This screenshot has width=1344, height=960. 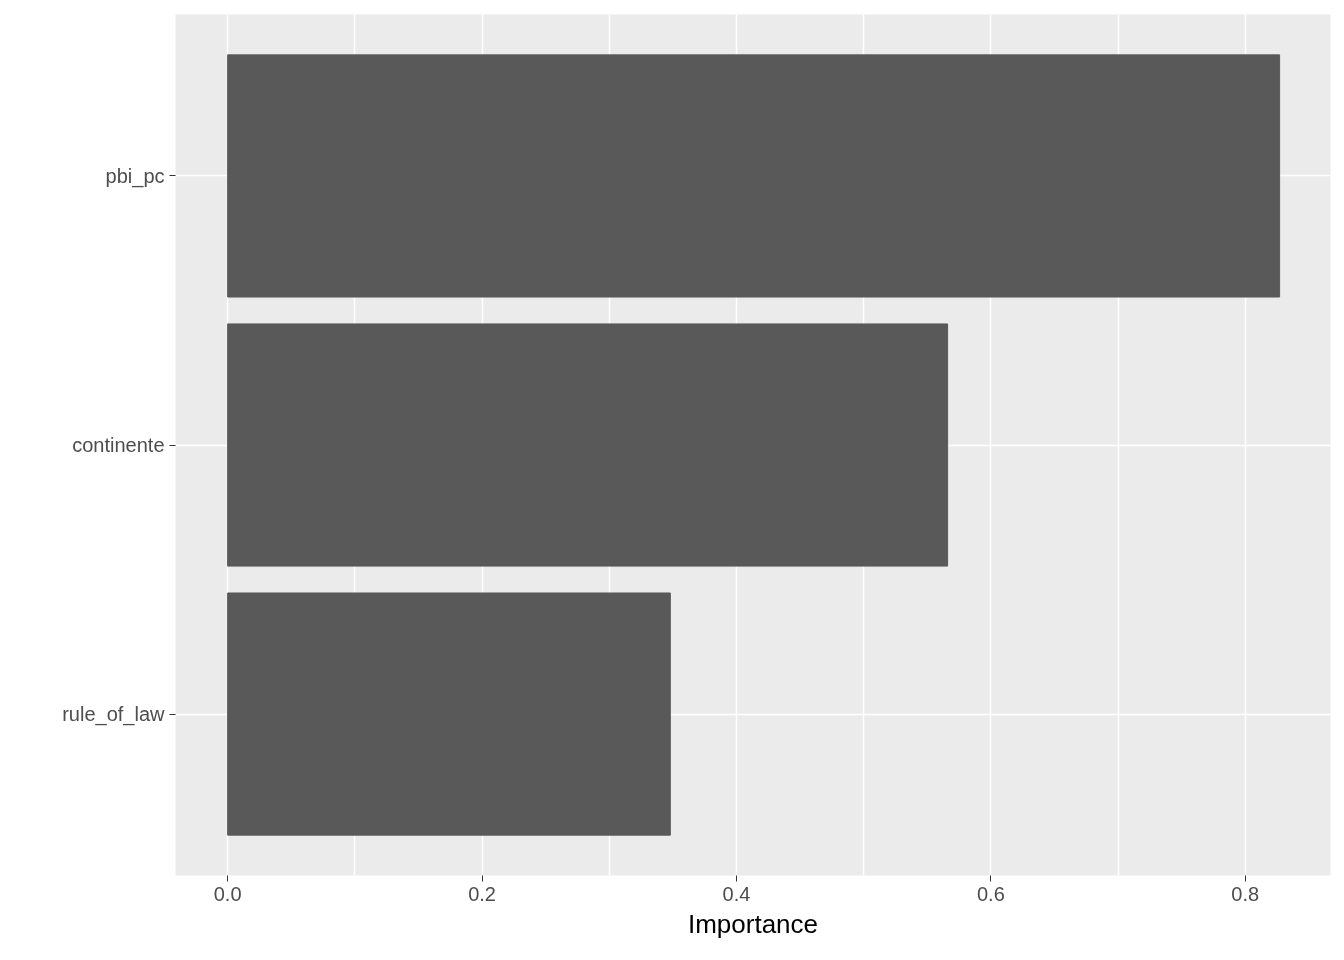 I want to click on x-tick-label: 0.0, so click(x=227, y=893).